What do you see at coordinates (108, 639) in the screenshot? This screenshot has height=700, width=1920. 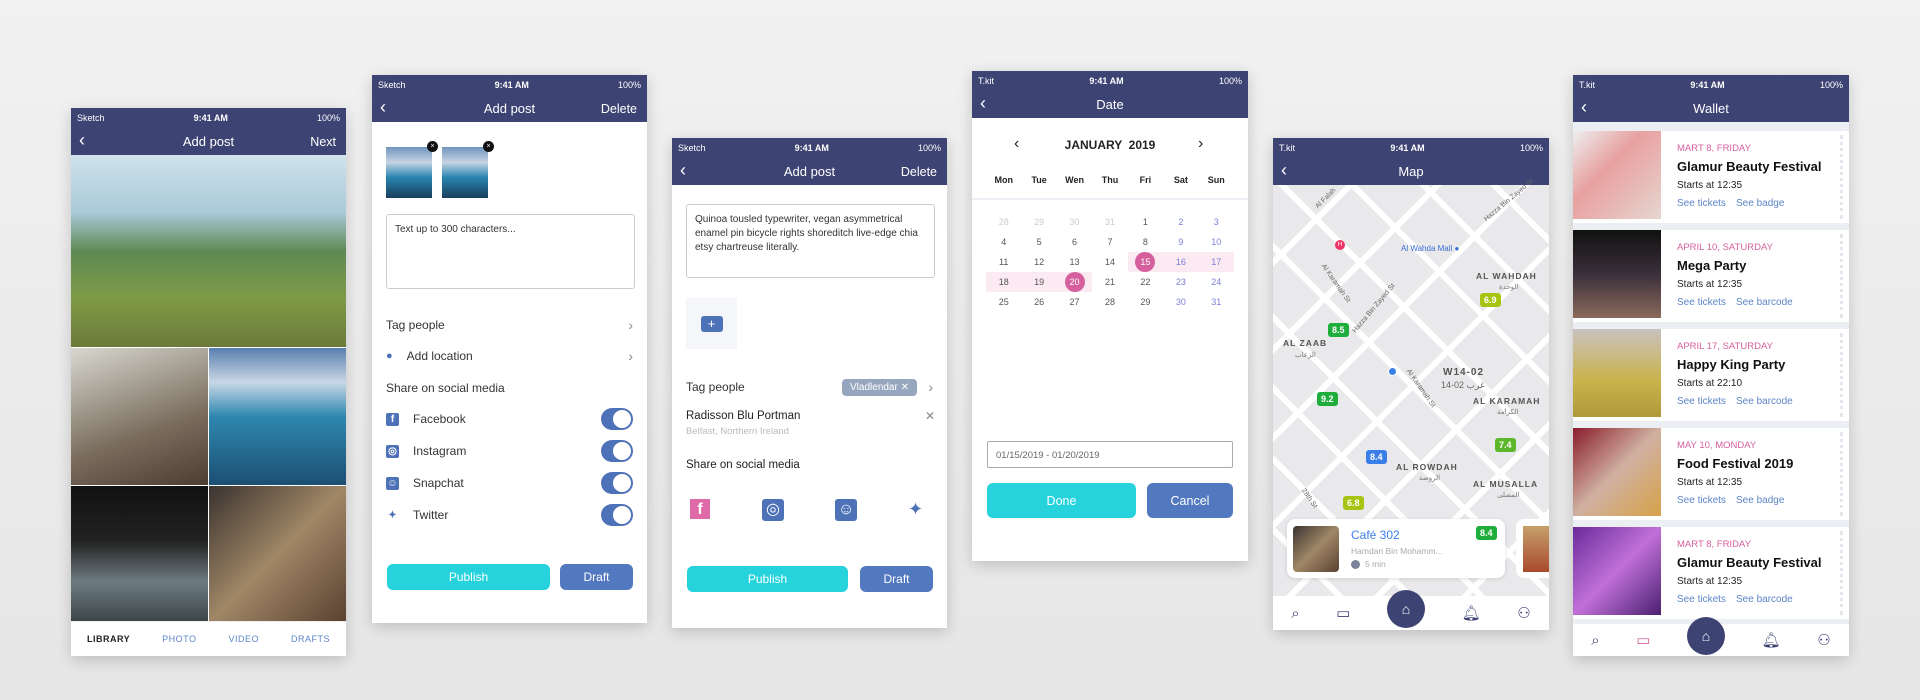 I see `tab-library: LIBRARY` at bounding box center [108, 639].